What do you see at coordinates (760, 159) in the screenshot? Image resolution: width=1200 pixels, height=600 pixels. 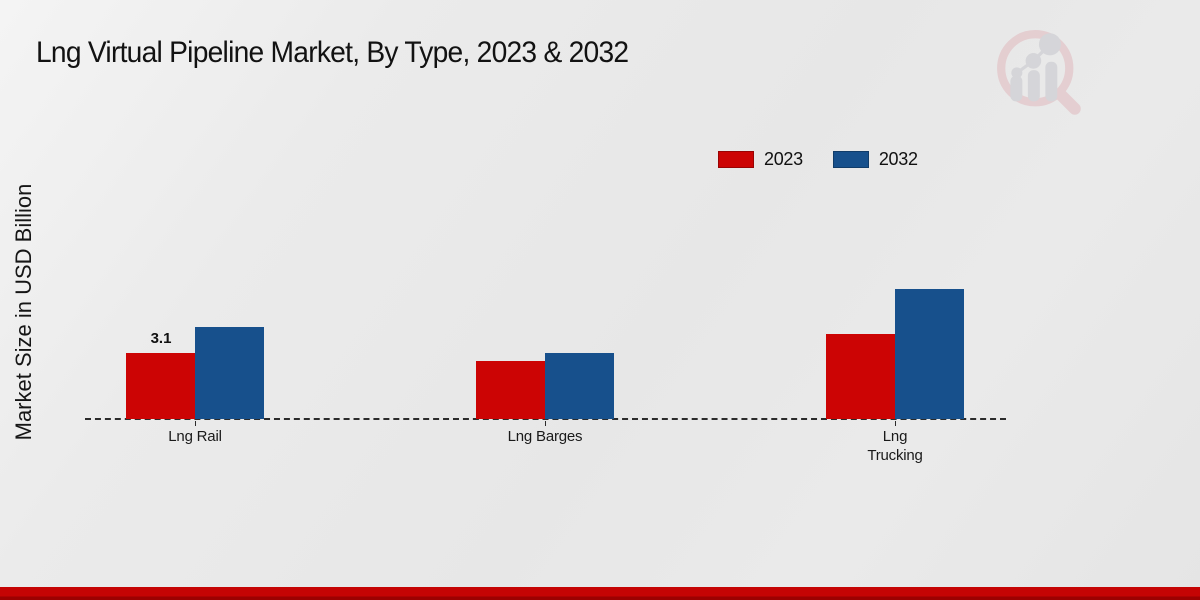 I see `legend-item-2023: 2023` at bounding box center [760, 159].